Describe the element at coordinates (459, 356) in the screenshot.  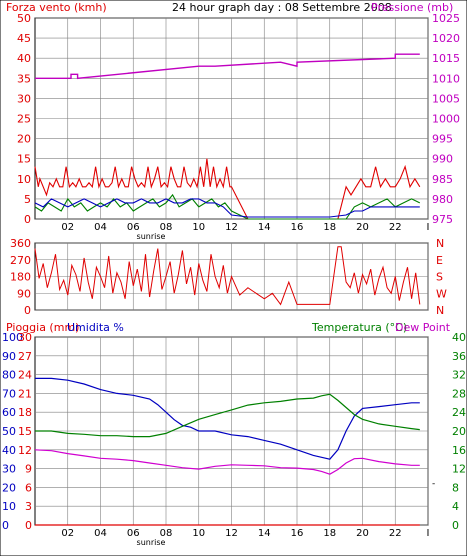
I see `temperature-y-tick: 36` at that location.